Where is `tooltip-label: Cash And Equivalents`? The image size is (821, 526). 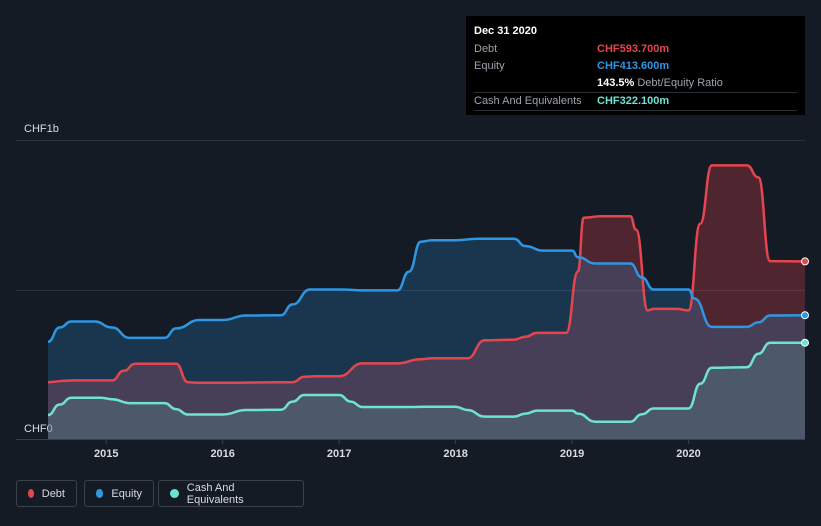 tooltip-label: Cash And Equivalents is located at coordinates (528, 101).